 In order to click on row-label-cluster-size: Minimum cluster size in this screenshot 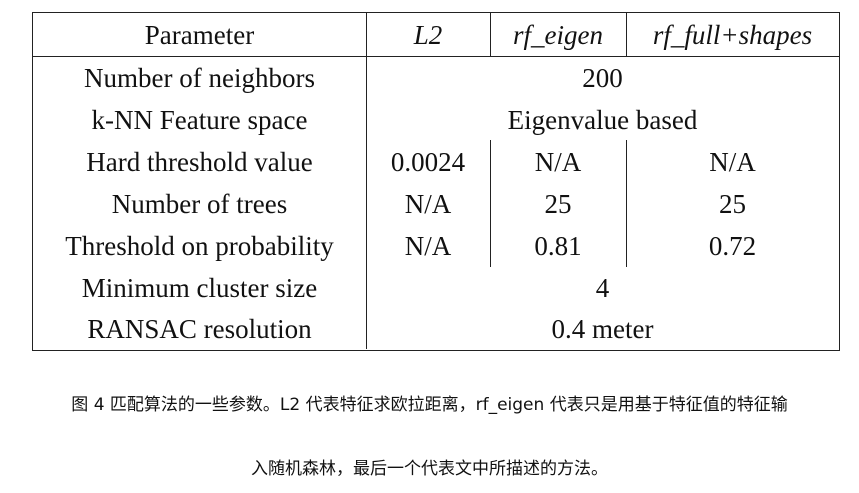, I will do `click(199, 287)`.